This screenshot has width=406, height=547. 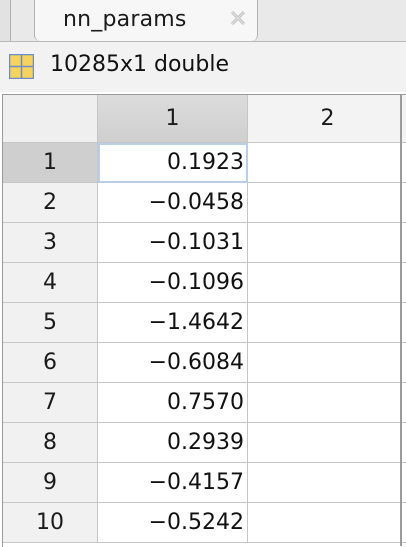 What do you see at coordinates (173, 483) in the screenshot?
I see `cell-r9-c1: −0.4157` at bounding box center [173, 483].